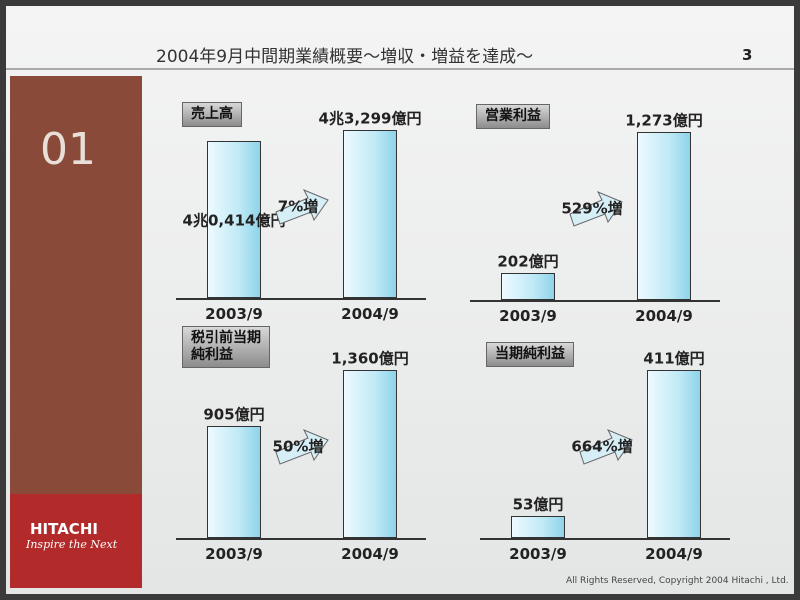 The image size is (800, 600). Describe the element at coordinates (400, 69) in the screenshot. I see `header-line` at that location.